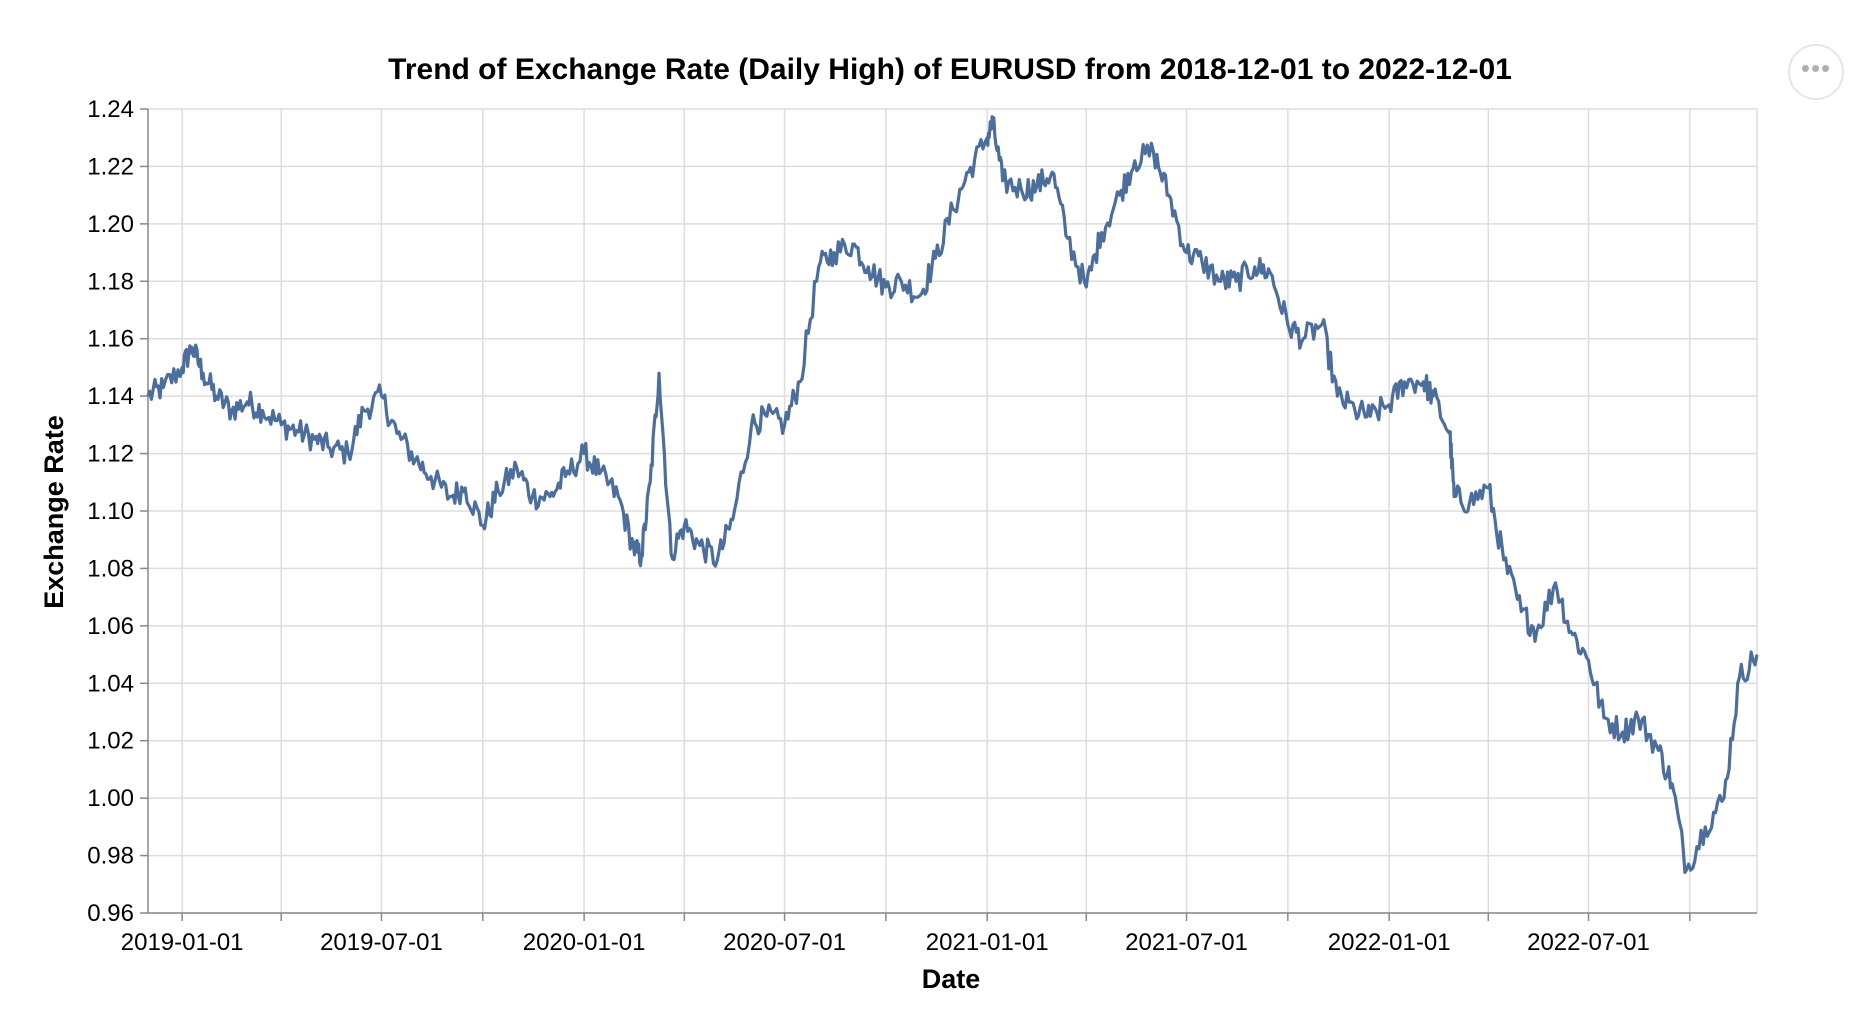 The width and height of the screenshot is (1850, 1016). I want to click on y-tick-label: 1.06, so click(110, 626).